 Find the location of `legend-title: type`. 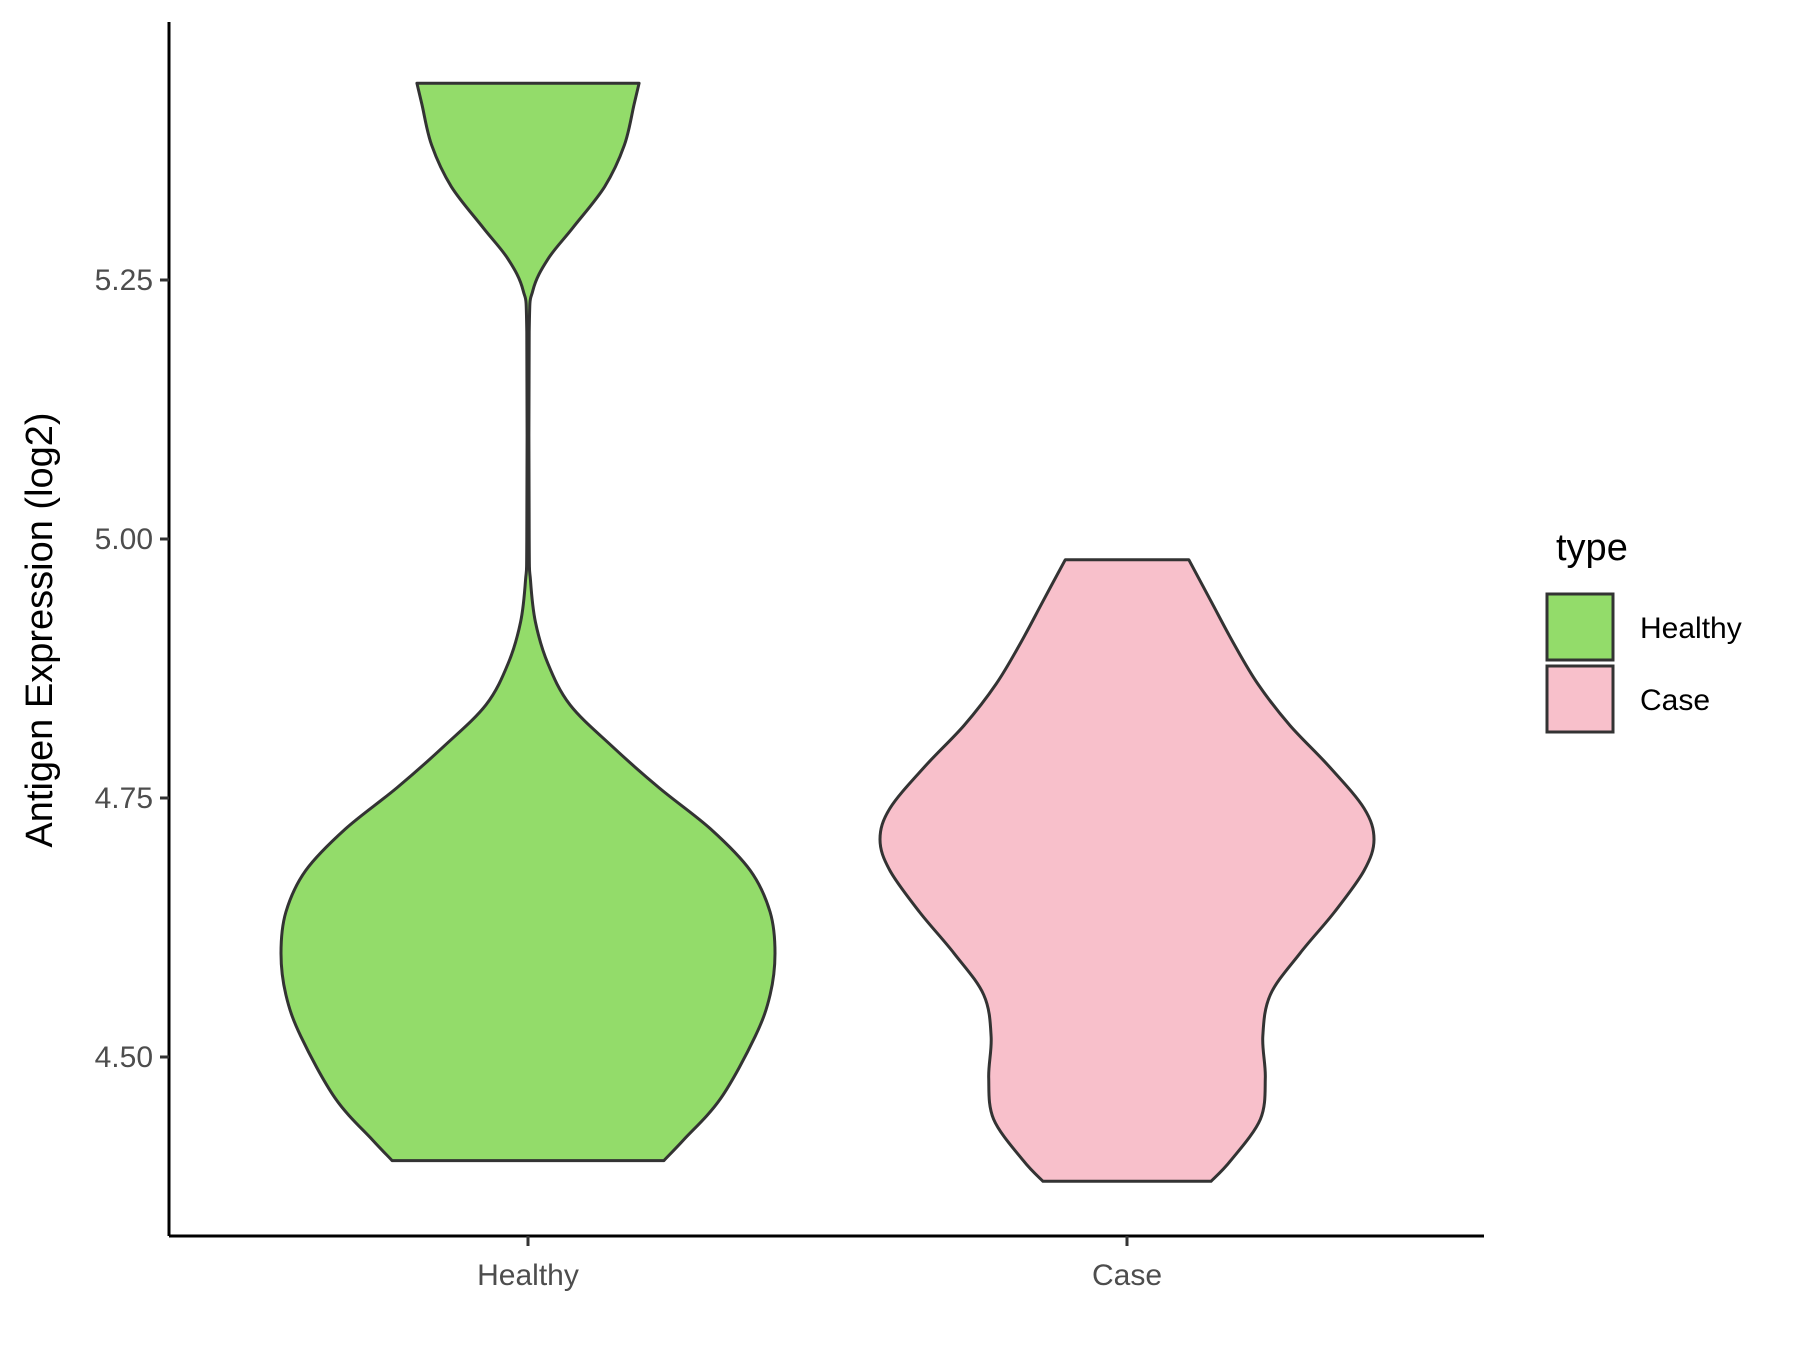

legend-title: type is located at coordinates (1592, 548).